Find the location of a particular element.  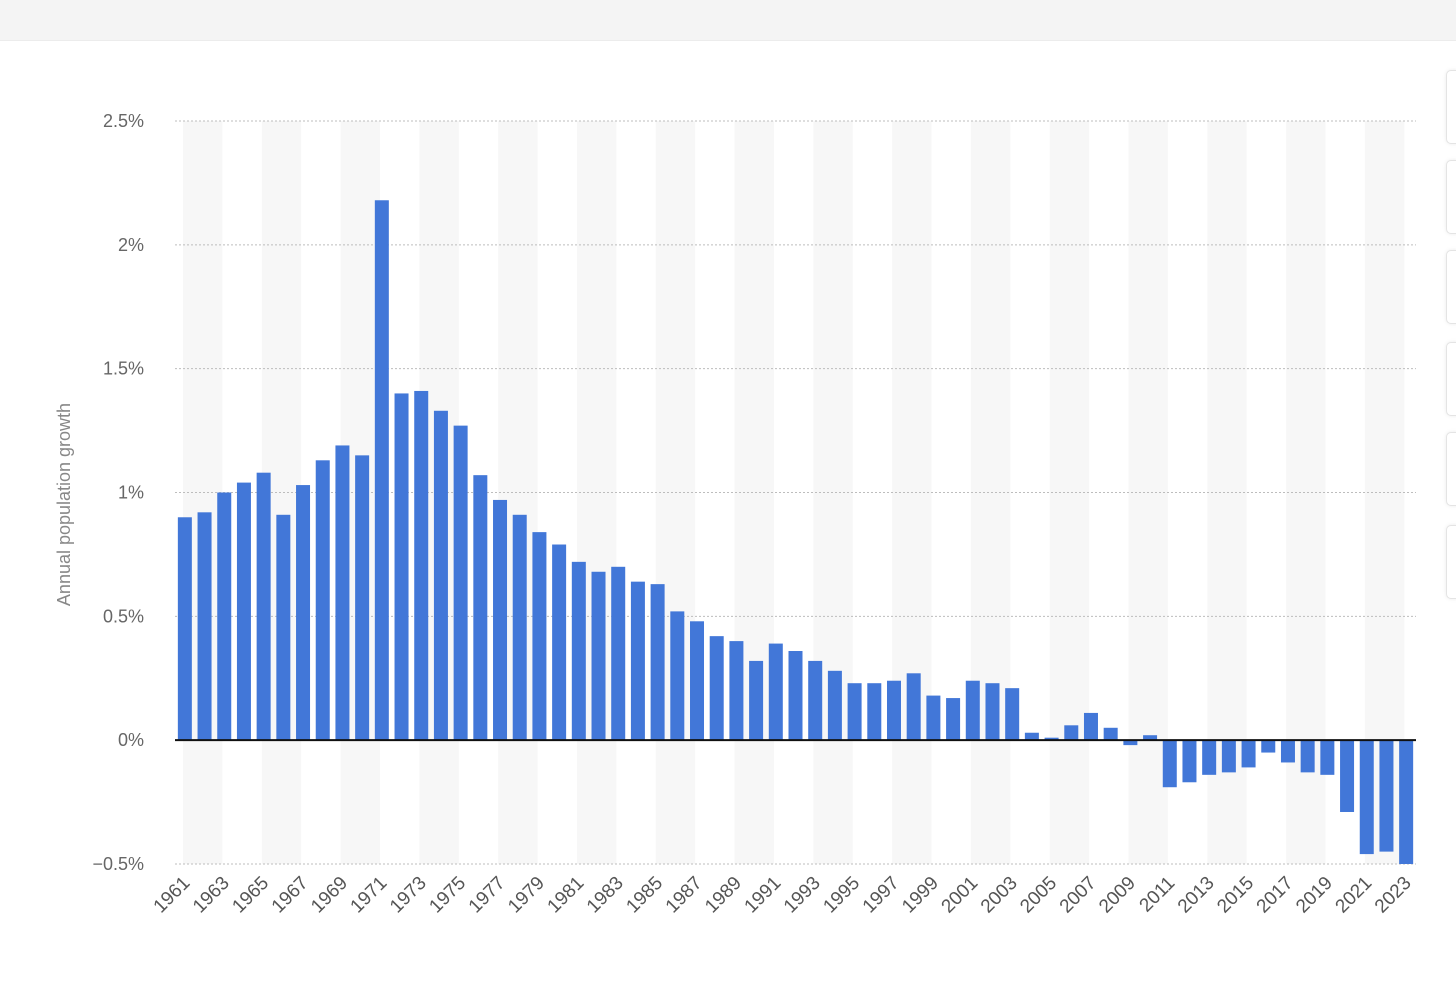

x-tick-label: 1977 is located at coordinates (487, 895).